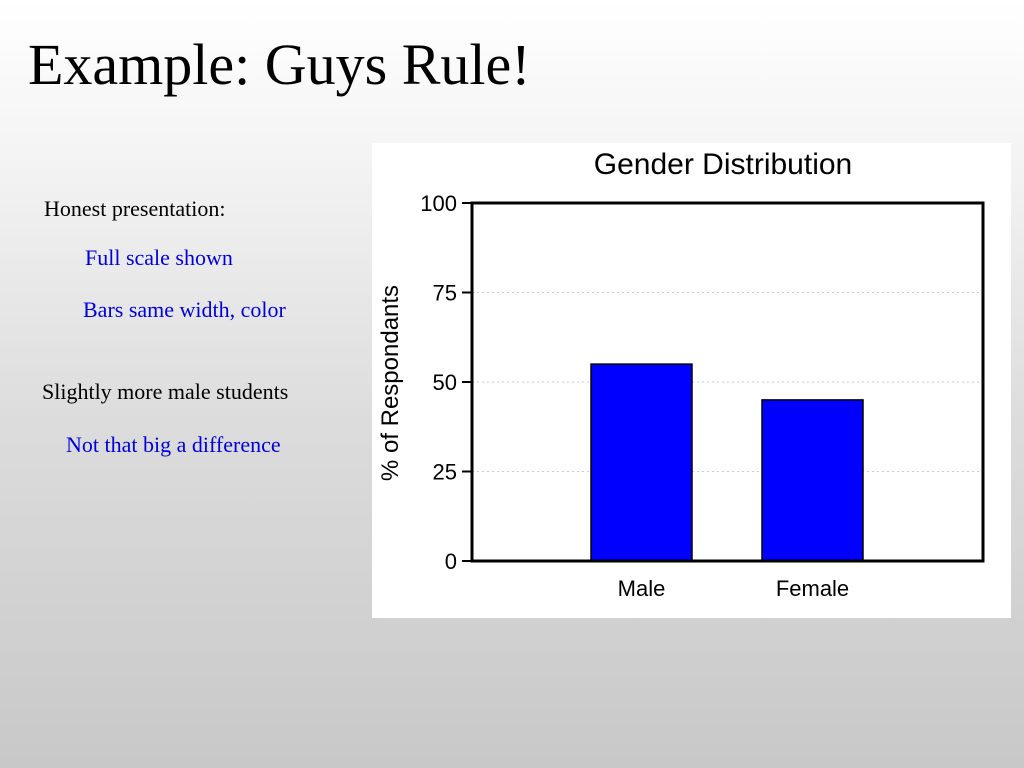 This screenshot has height=768, width=1024. What do you see at coordinates (184, 309) in the screenshot?
I see `note-bars-same-width: Bars same width, color` at bounding box center [184, 309].